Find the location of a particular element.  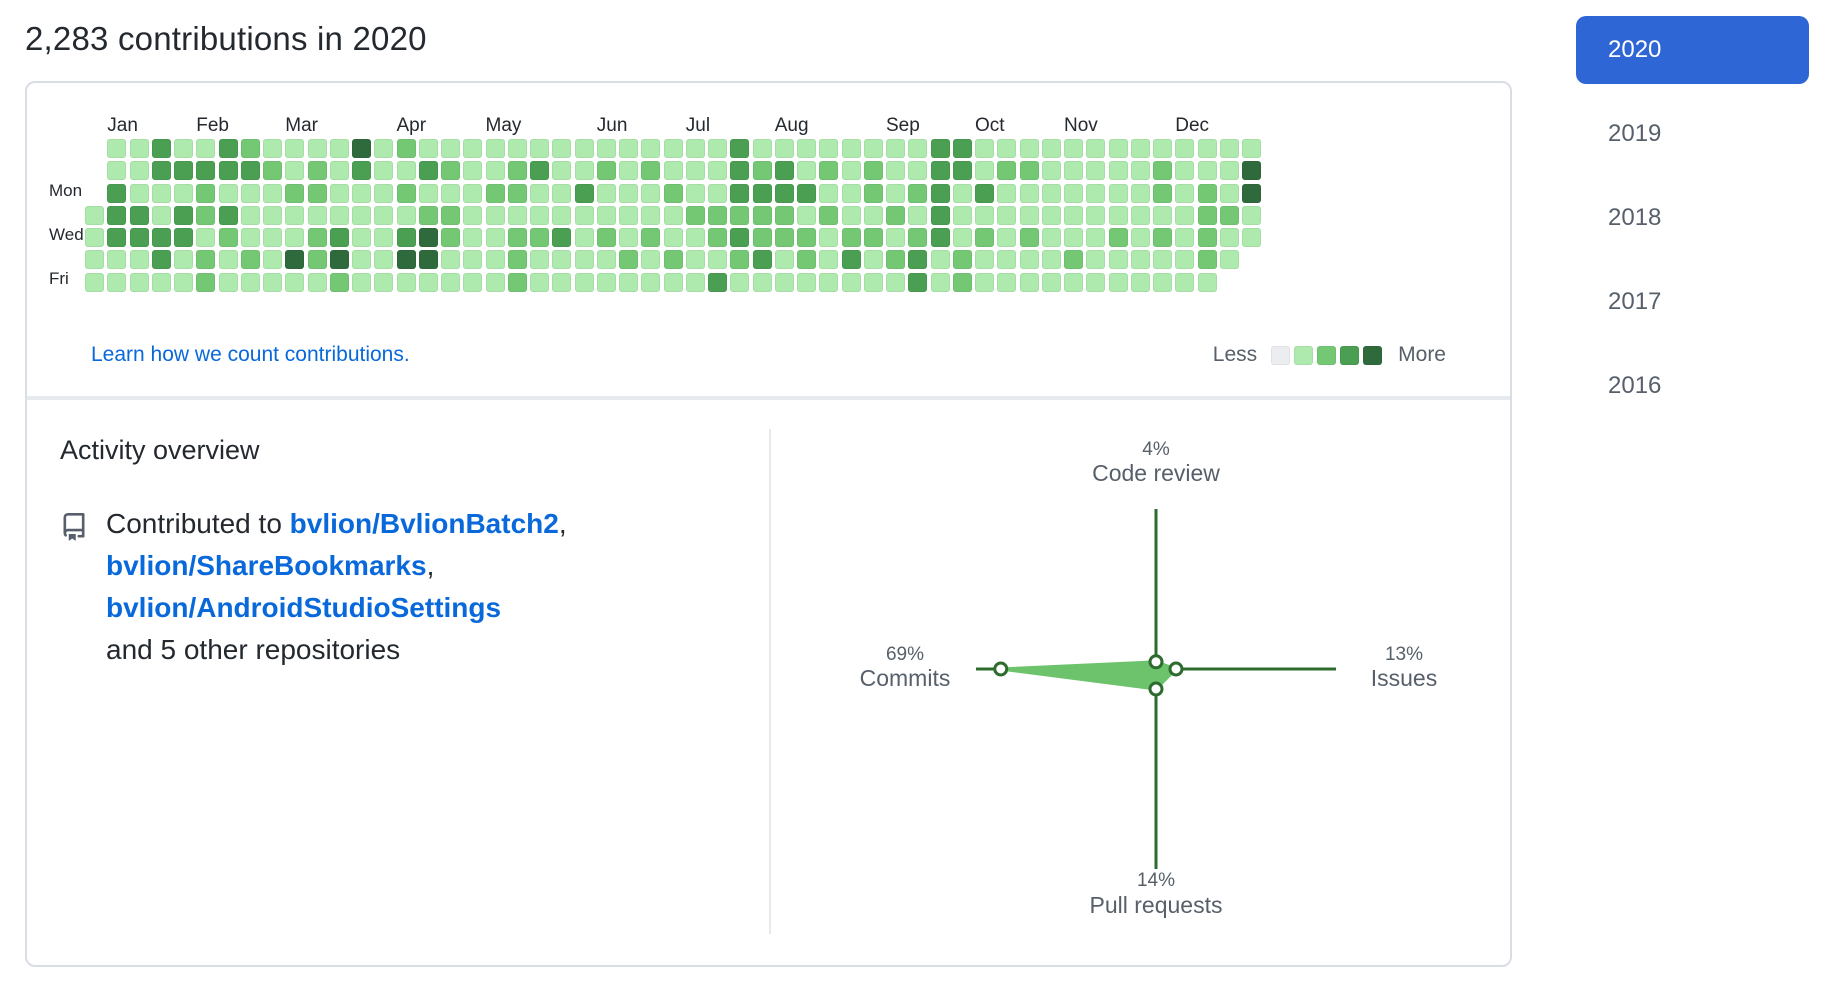

repo-link-androidstudiosettings: bvlion/AndroidStudioSettings is located at coordinates (304, 607).